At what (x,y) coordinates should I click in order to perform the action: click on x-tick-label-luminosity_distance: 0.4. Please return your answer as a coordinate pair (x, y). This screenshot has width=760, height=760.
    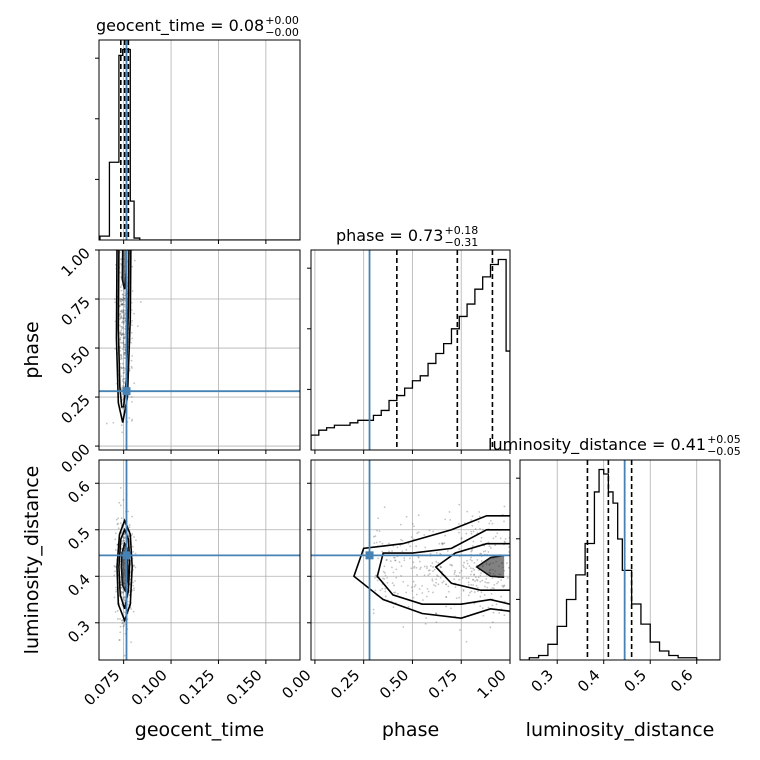
    Looking at the image, I should click on (589, 681).